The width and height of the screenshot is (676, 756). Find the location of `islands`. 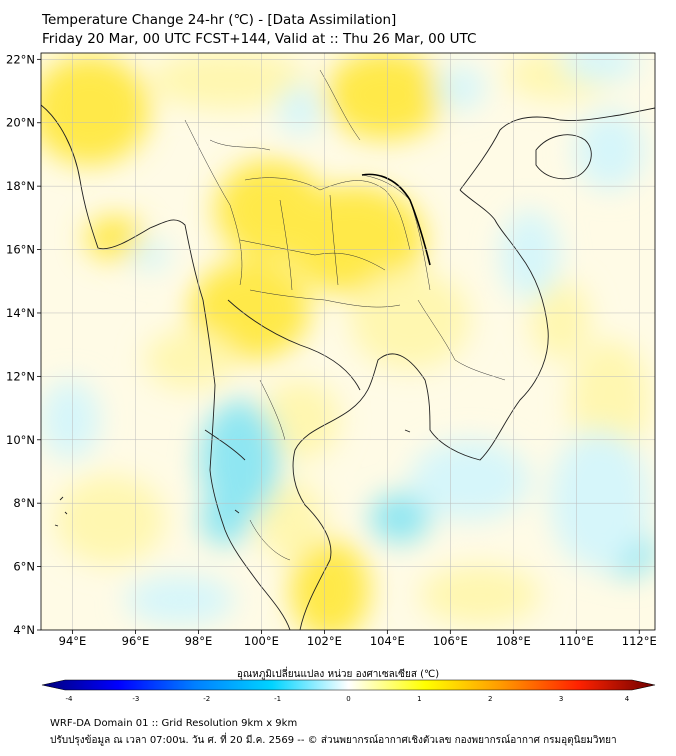

islands is located at coordinates (232, 478).